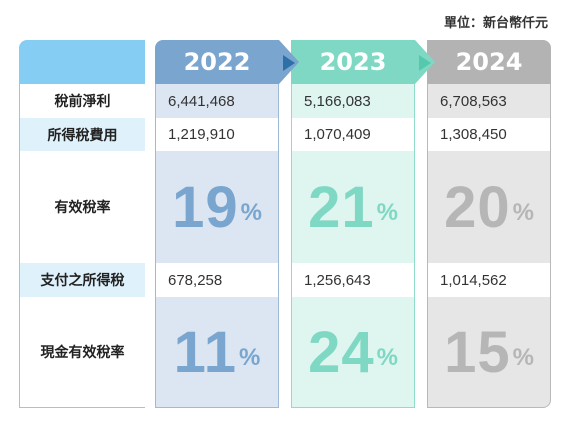 The height and width of the screenshot is (426, 574). I want to click on row-label-effective-rate: 有效稅率, so click(82, 207).